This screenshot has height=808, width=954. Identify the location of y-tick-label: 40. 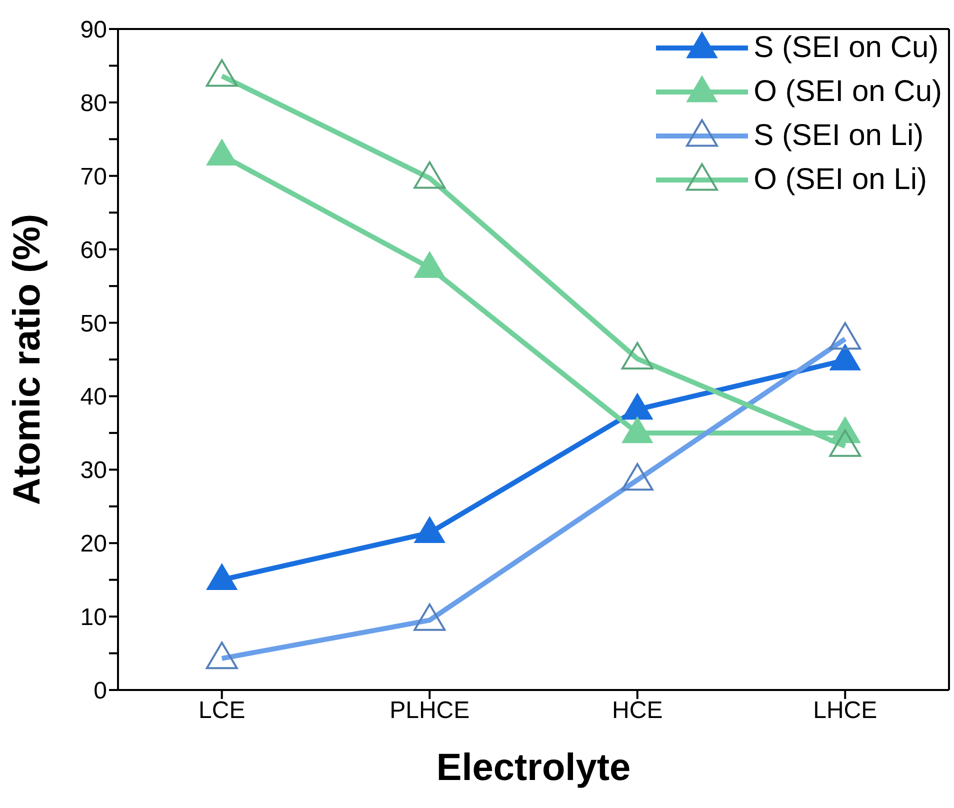
(93, 397).